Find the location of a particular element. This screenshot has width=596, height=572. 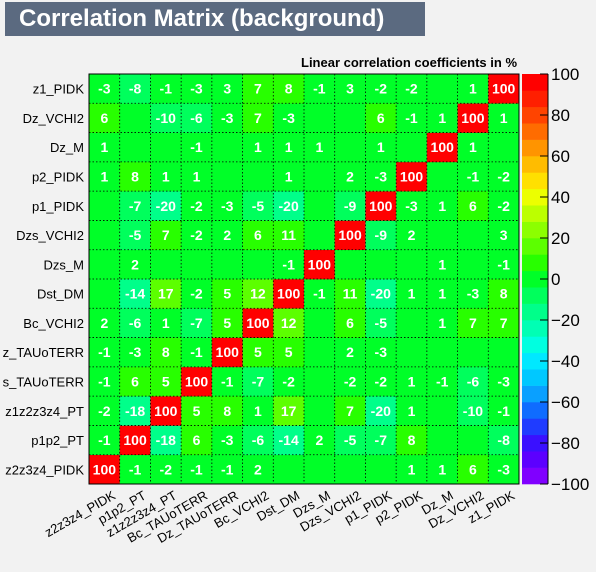

cell-value-label: -9 is located at coordinates (350, 206).